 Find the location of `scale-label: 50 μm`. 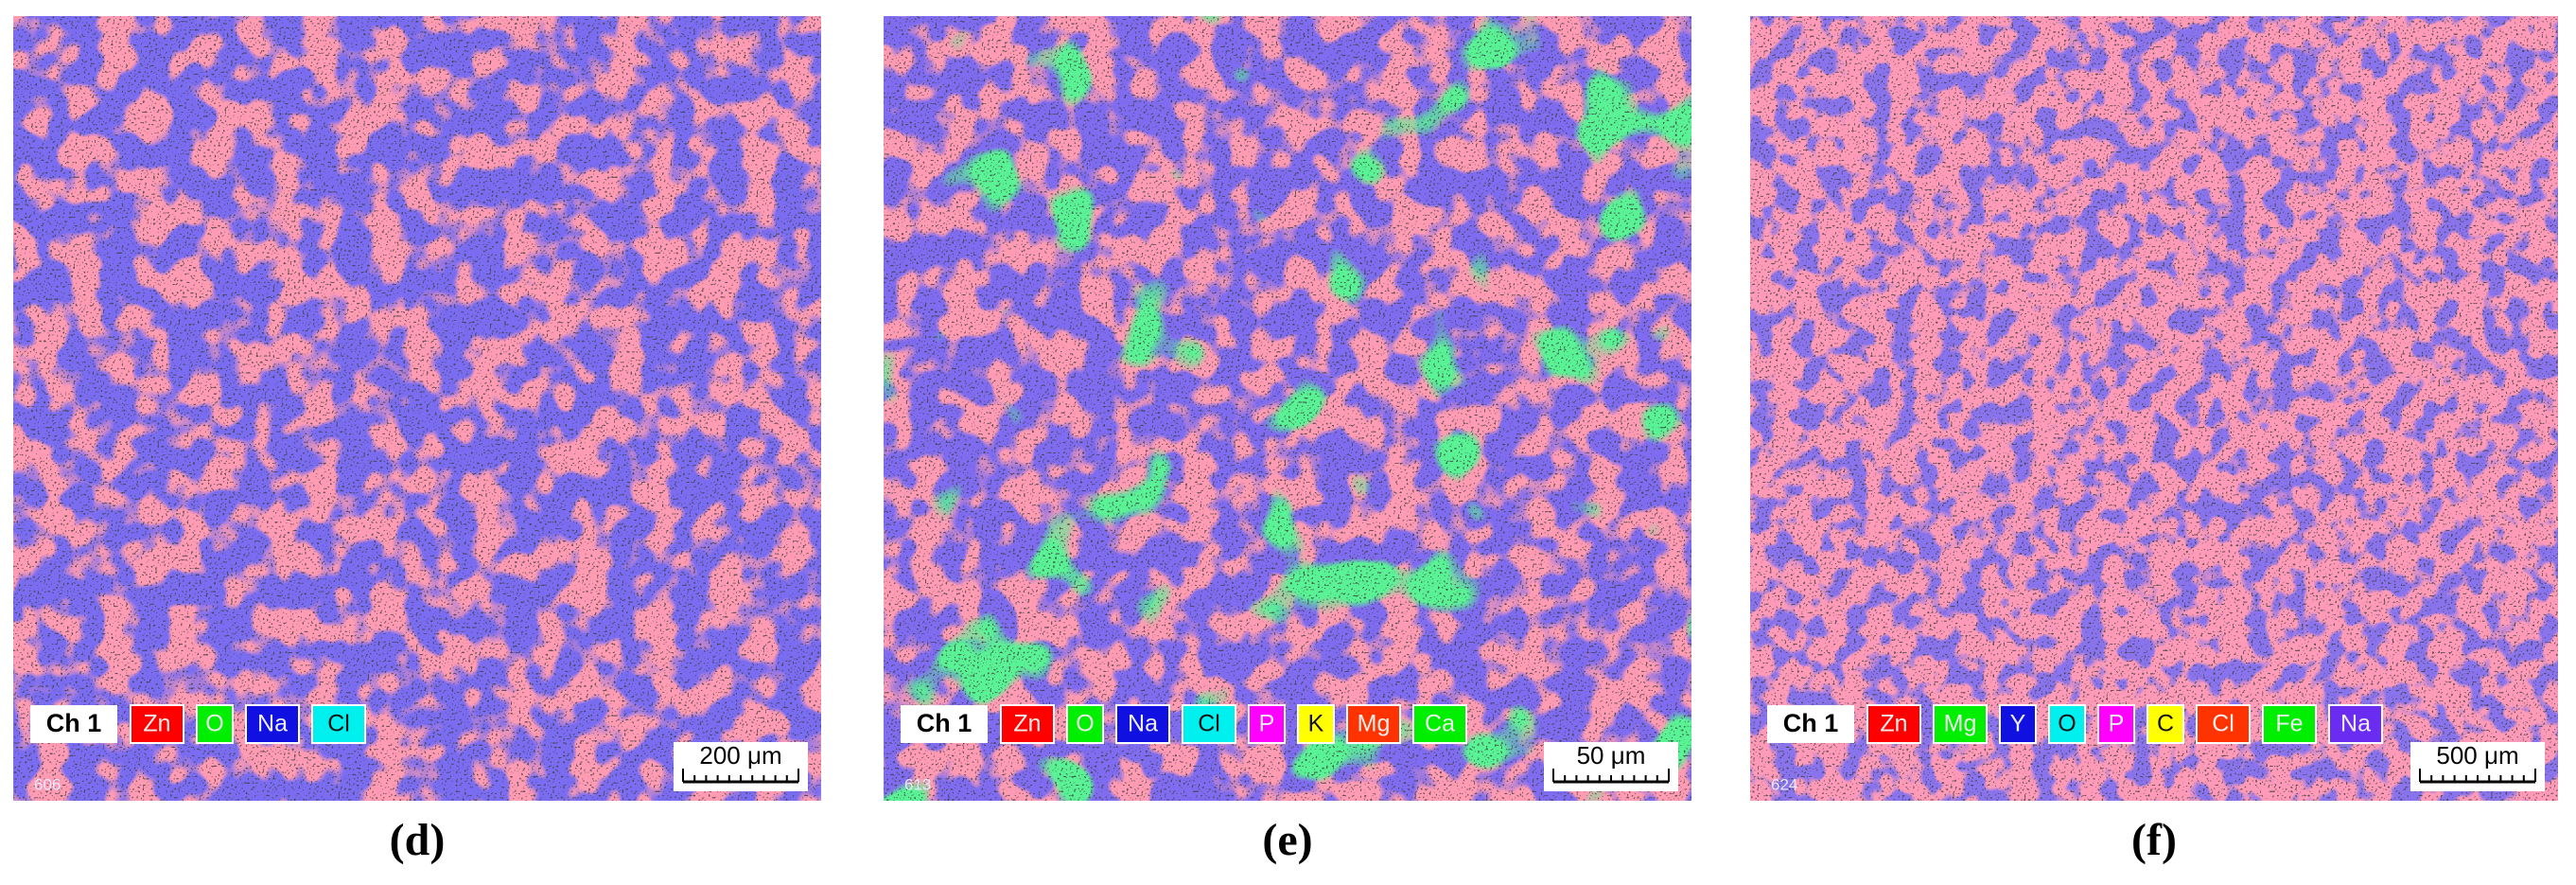

scale-label: 50 μm is located at coordinates (1611, 755).